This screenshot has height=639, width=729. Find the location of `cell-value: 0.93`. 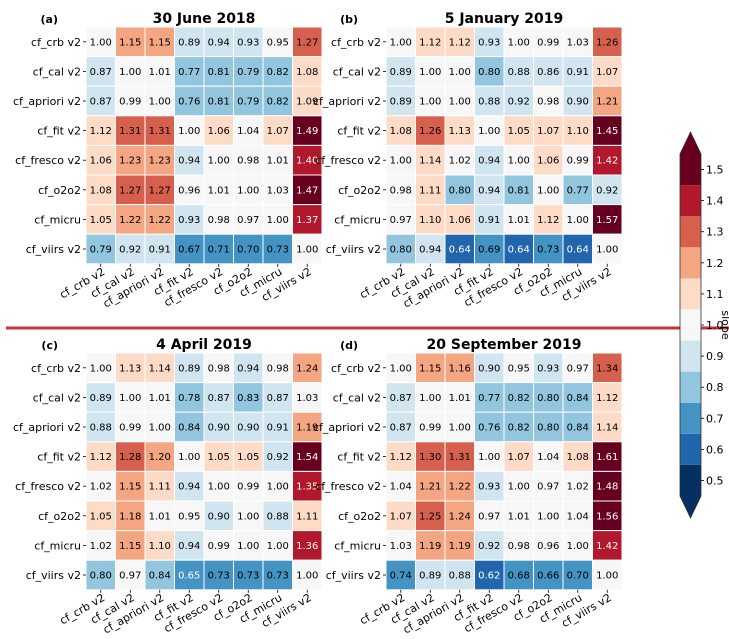

cell-value: 0.93 is located at coordinates (489, 42).